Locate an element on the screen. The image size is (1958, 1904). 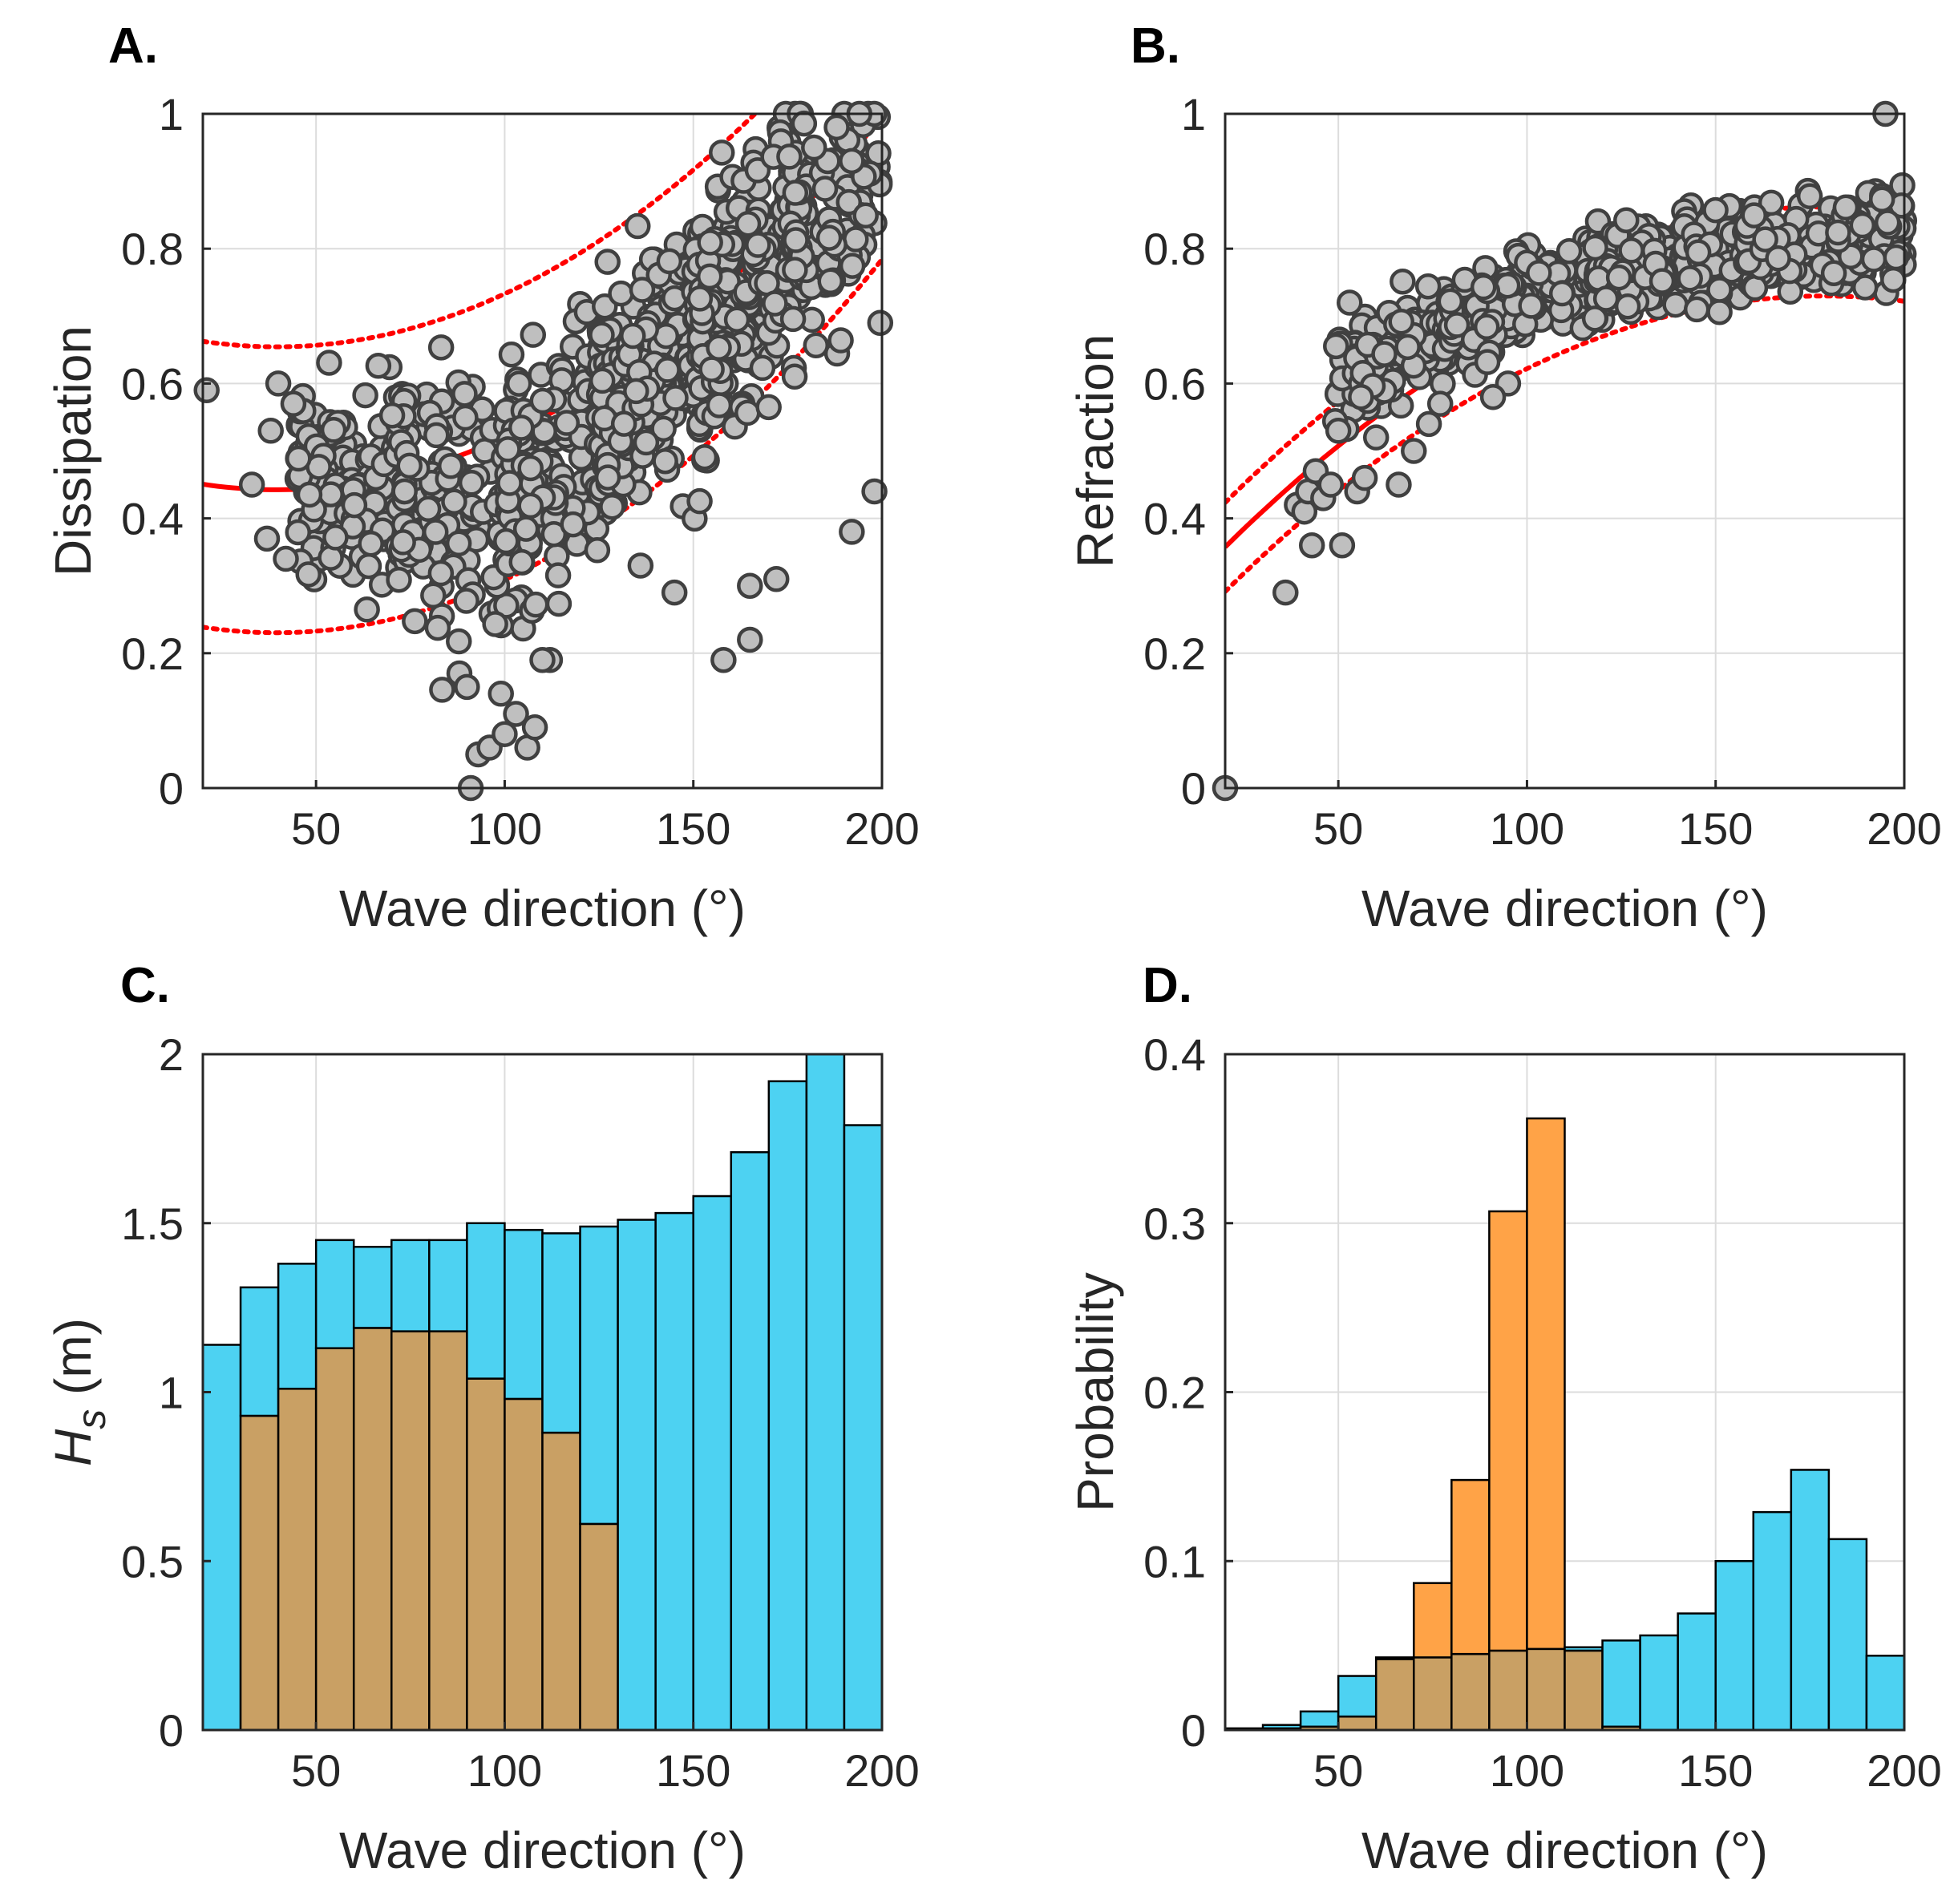
panel-letter: D. is located at coordinates (1167, 986).